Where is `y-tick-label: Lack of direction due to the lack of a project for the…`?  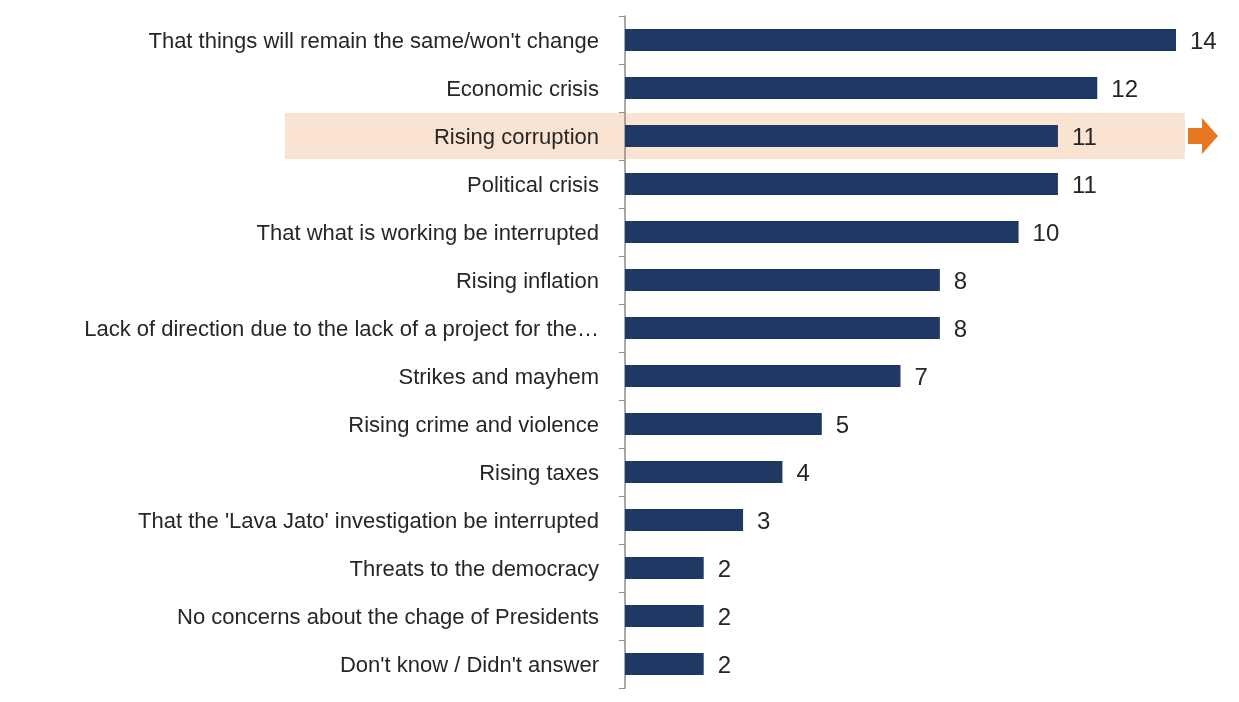 y-tick-label: Lack of direction due to the lack of a project for the… is located at coordinates (341, 328).